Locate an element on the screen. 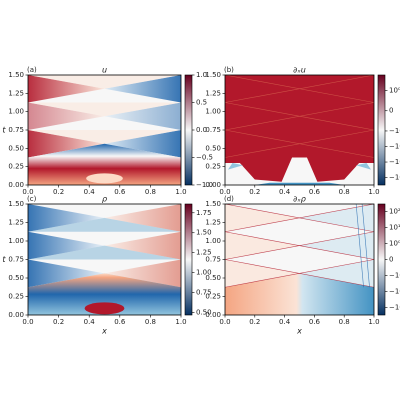  y-tick-label: 1.25 is located at coordinates (16, 223).